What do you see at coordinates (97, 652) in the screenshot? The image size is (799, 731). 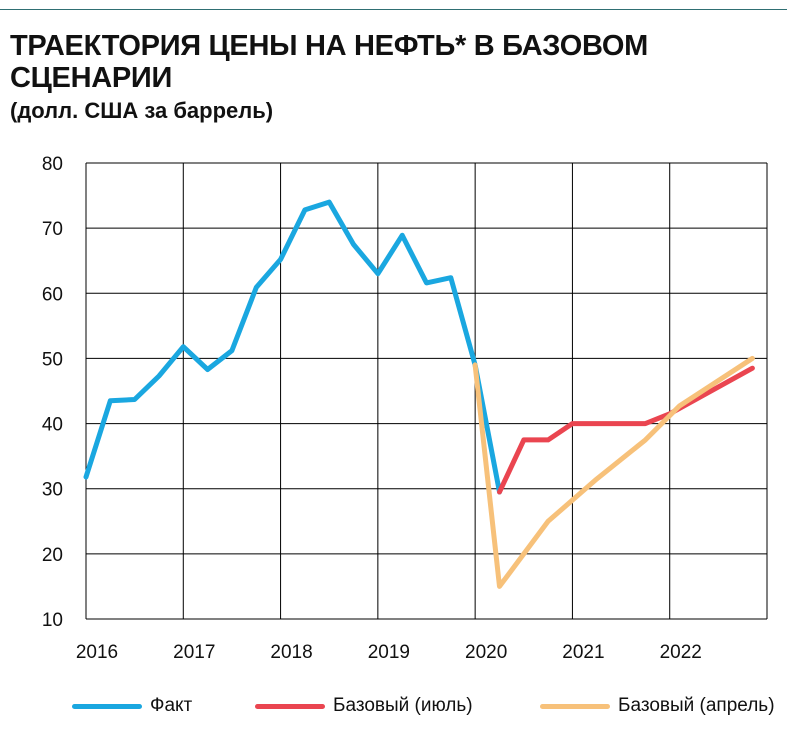 I see `x-tick-label: 2016` at bounding box center [97, 652].